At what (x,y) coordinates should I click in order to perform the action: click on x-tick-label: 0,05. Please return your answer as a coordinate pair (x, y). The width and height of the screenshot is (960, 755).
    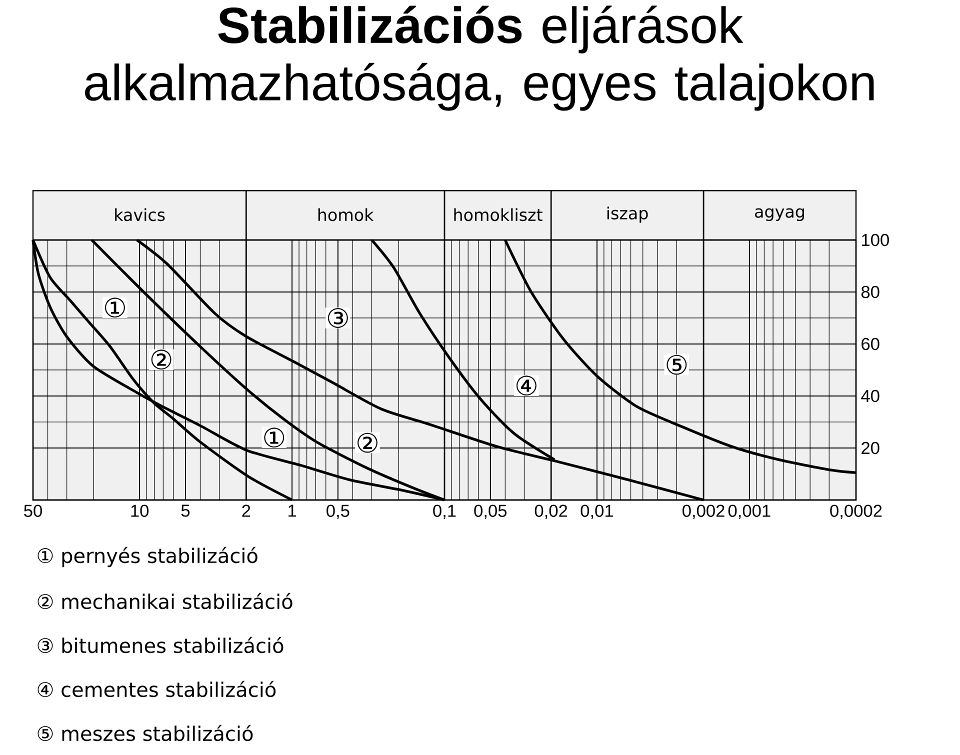
    Looking at the image, I should click on (490, 512).